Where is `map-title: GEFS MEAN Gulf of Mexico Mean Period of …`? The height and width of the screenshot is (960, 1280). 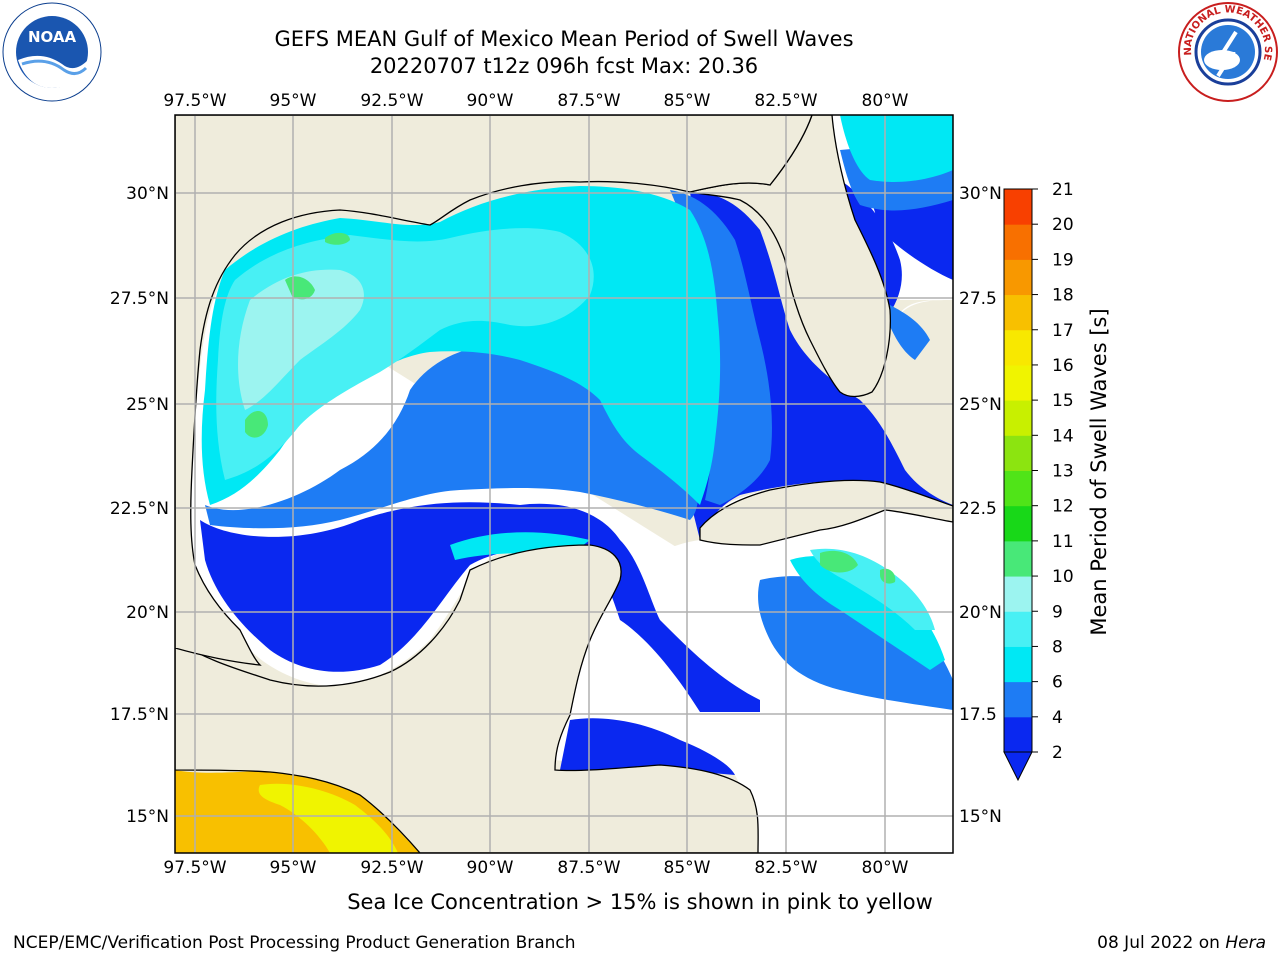
map-title: GEFS MEAN Gulf of Mexico Mean Period of … is located at coordinates (564, 39).